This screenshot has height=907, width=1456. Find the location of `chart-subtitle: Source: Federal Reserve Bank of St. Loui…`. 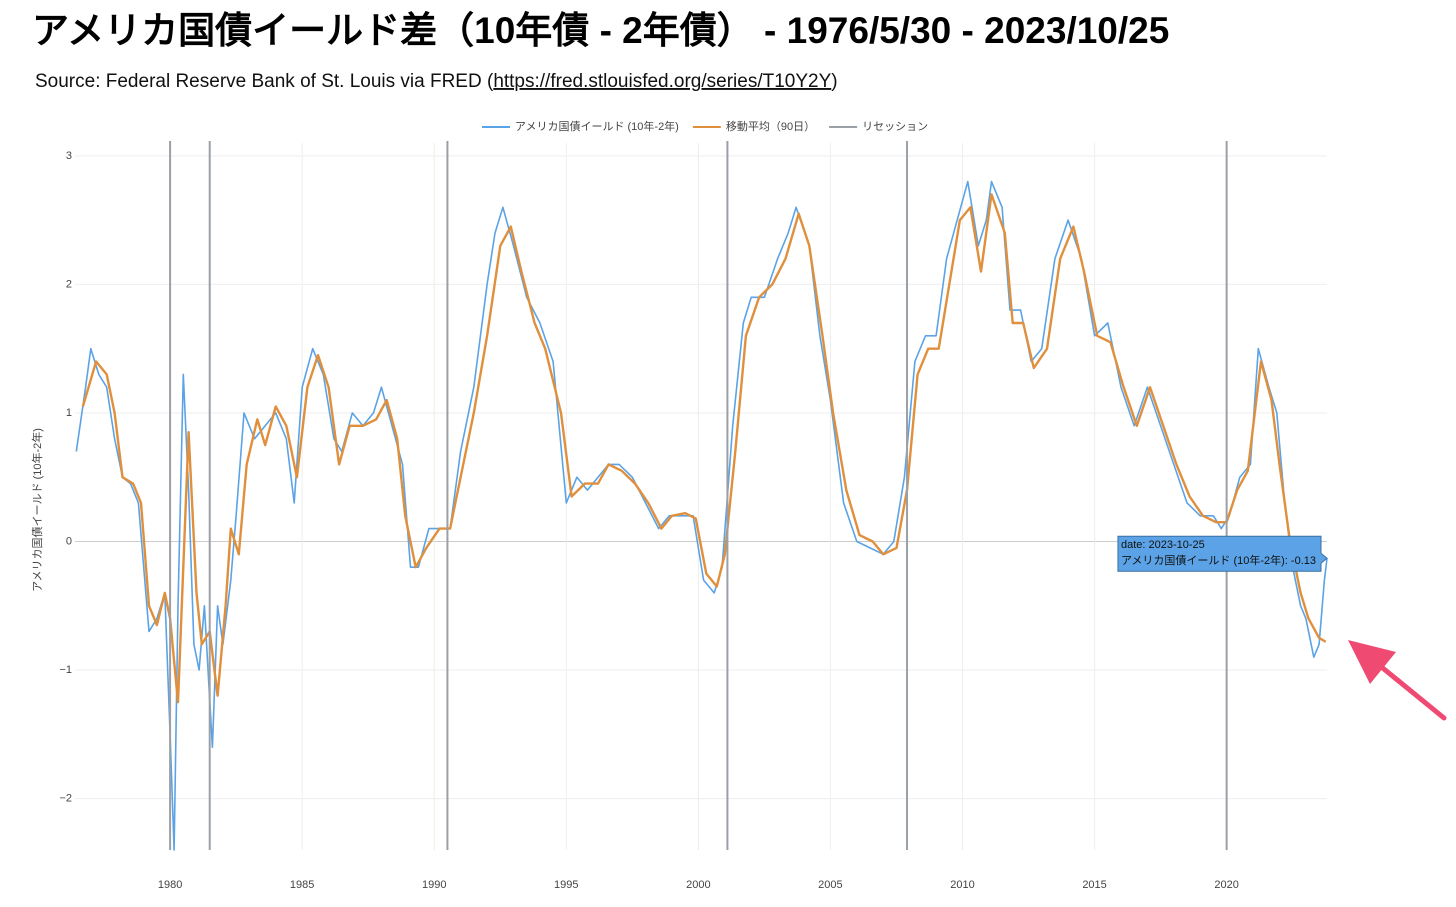

chart-subtitle: Source: Federal Reserve Bank of St. Loui… is located at coordinates (436, 81).